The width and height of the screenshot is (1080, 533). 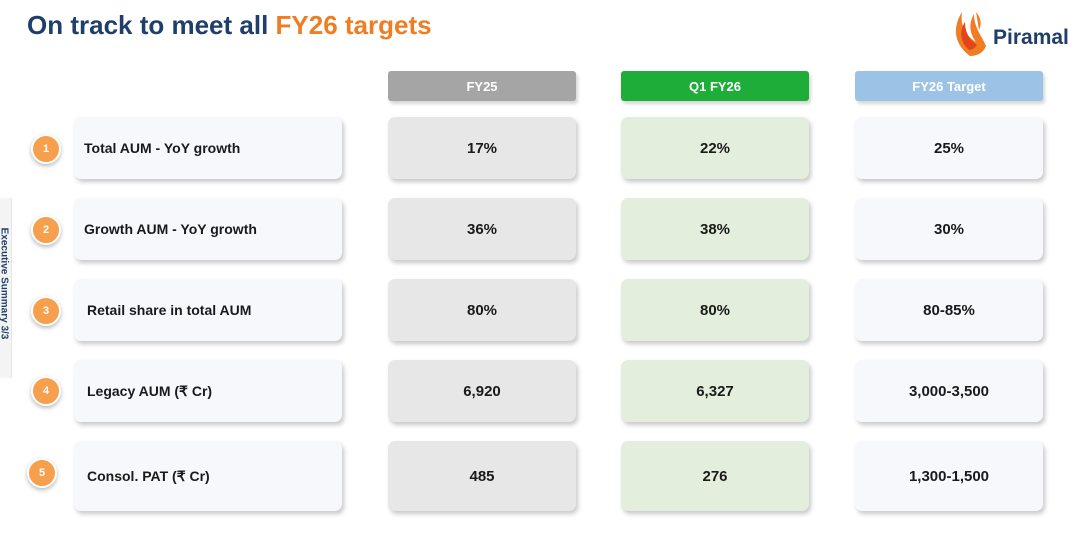 I want to click on row-number-badge: 3, so click(x=46, y=311).